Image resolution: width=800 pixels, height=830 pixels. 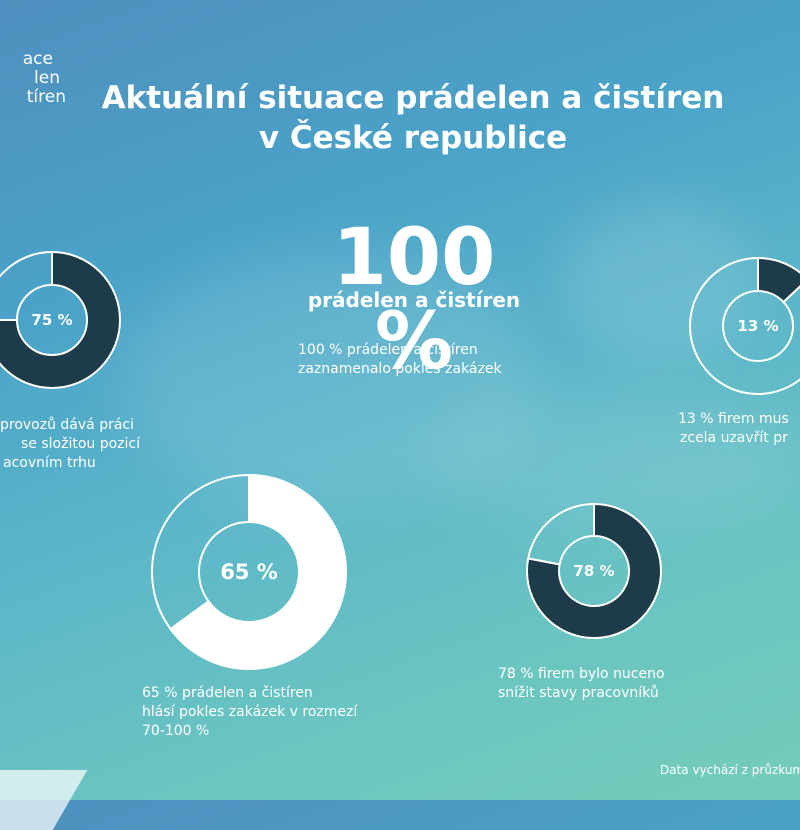 What do you see at coordinates (26, 285) in the screenshot?
I see `donut-75-remainder-slice` at bounding box center [26, 285].